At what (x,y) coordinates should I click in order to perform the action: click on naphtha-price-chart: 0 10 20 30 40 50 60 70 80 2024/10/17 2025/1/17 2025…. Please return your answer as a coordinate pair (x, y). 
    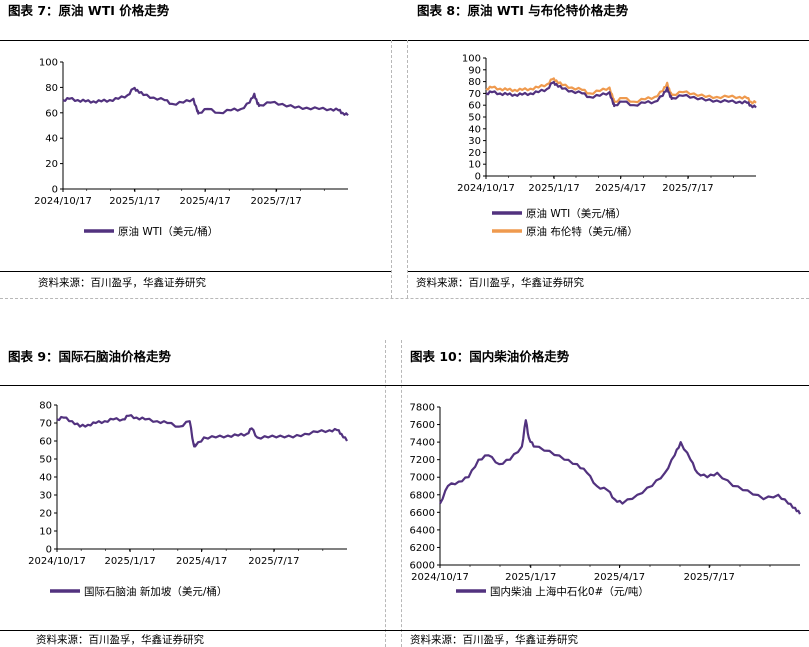
    Looking at the image, I should click on (188, 499).